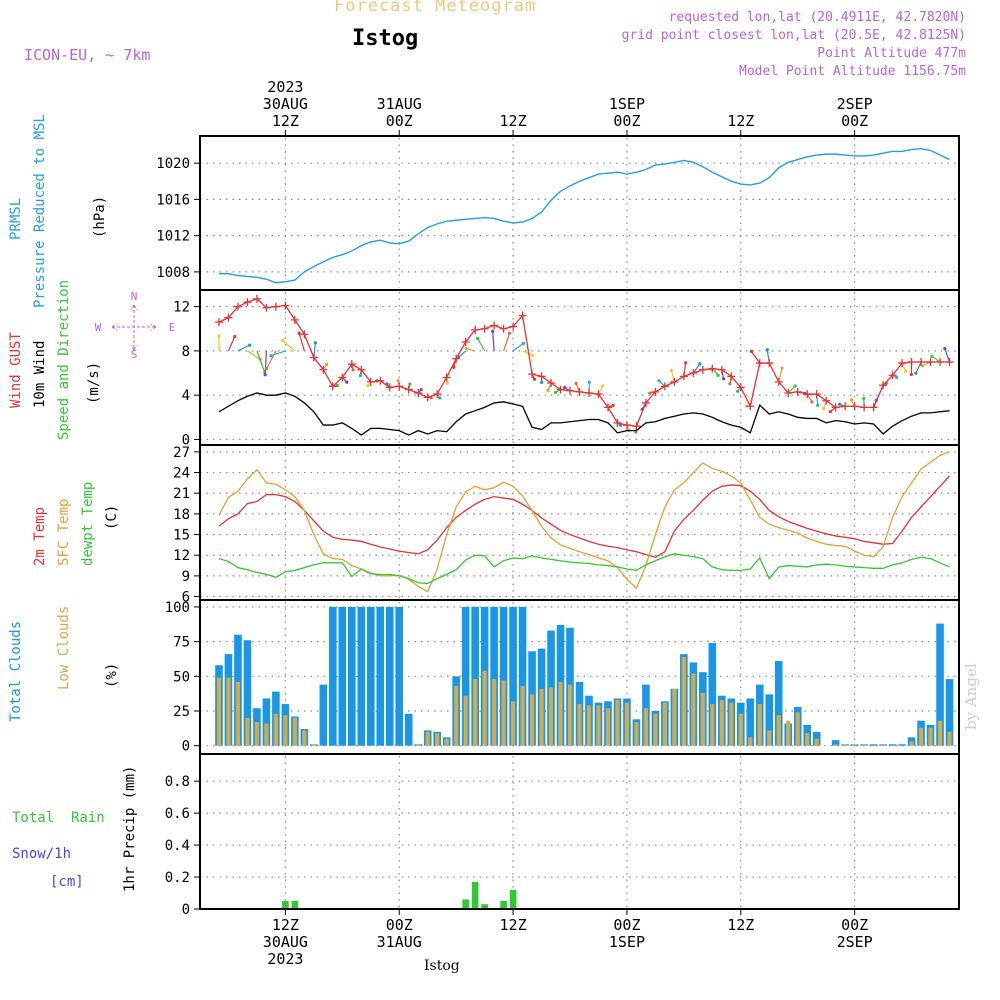 This screenshot has height=1000, width=1000. Describe the element at coordinates (817, 17) in the screenshot. I see `requested-coordinates: requested lon,lat (20.4911E, 42.7820N)` at that location.